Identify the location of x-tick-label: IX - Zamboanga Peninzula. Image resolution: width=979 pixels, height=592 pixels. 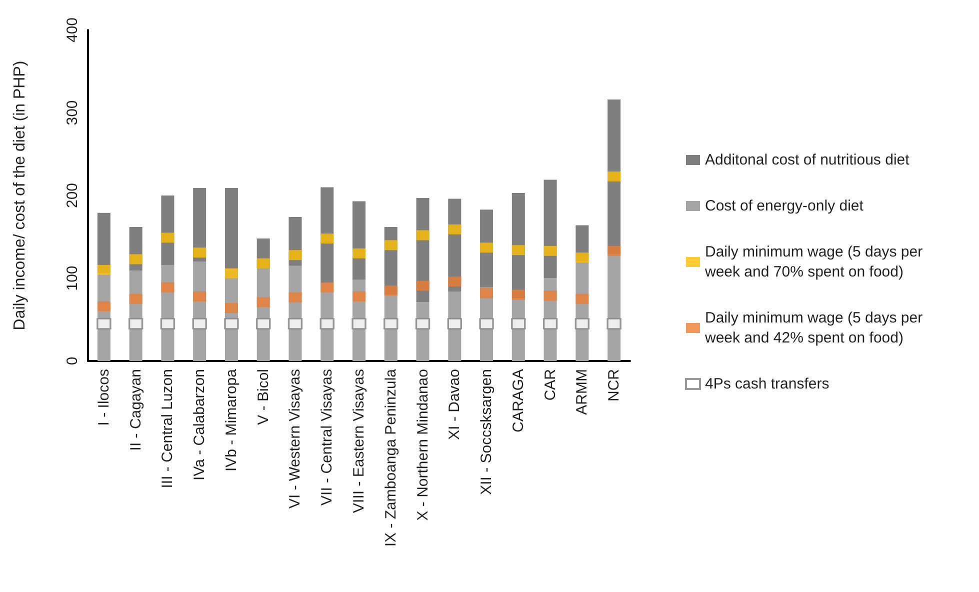
(391, 457).